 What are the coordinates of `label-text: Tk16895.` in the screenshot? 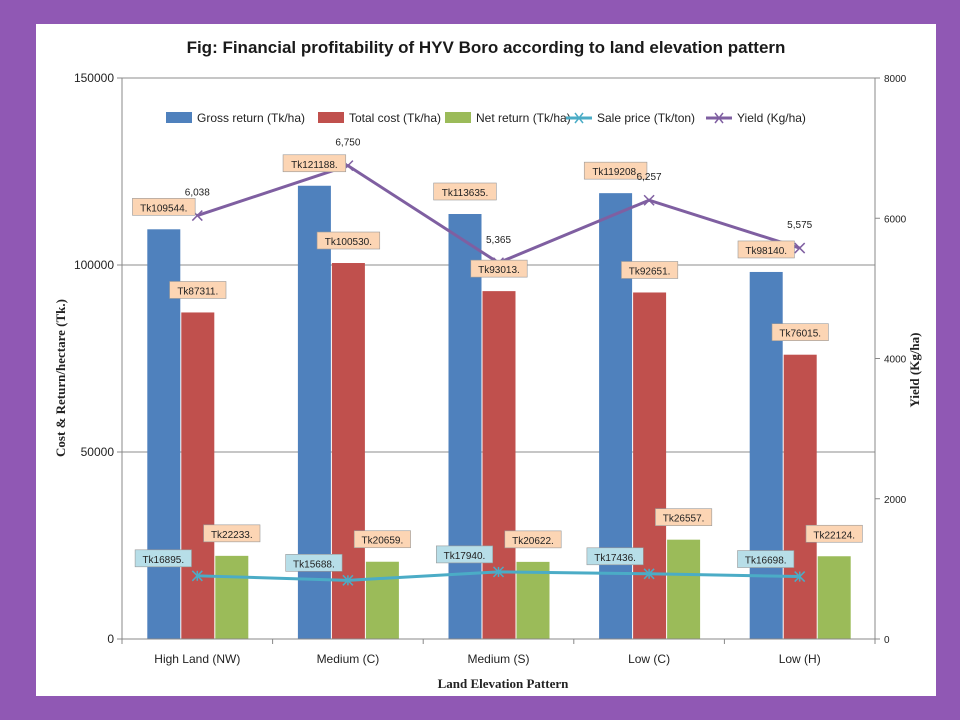 It's located at (163, 560).